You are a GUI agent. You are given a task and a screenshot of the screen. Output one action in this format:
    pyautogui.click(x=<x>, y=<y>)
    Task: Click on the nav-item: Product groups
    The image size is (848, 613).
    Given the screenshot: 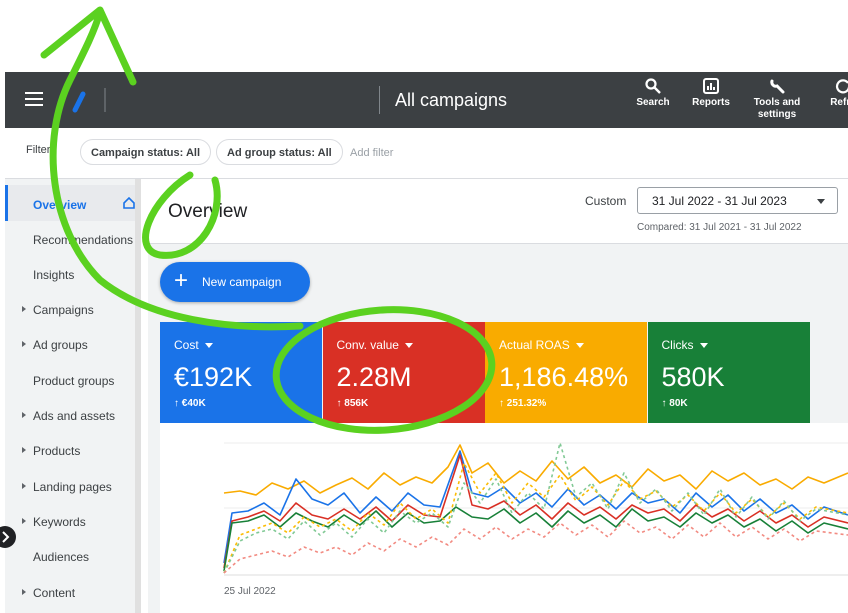 What is the action you would take?
    pyautogui.click(x=74, y=381)
    